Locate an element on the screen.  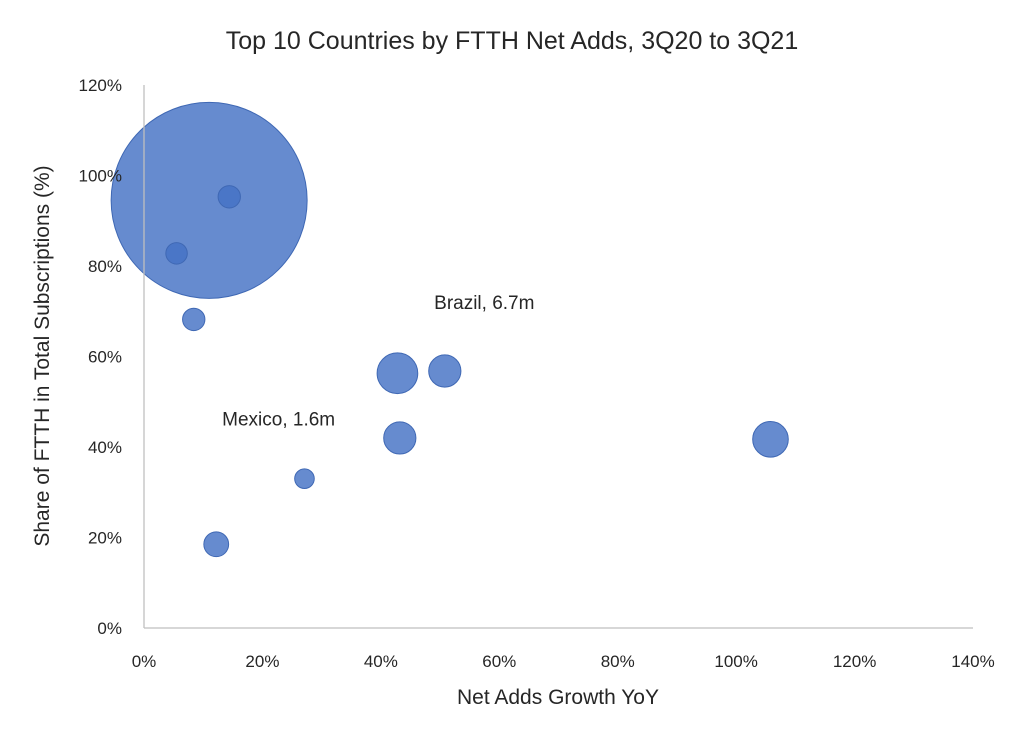
annotation-layer: Brazil, 6.7m Mexico, 1.6m is located at coordinates (378, 361).